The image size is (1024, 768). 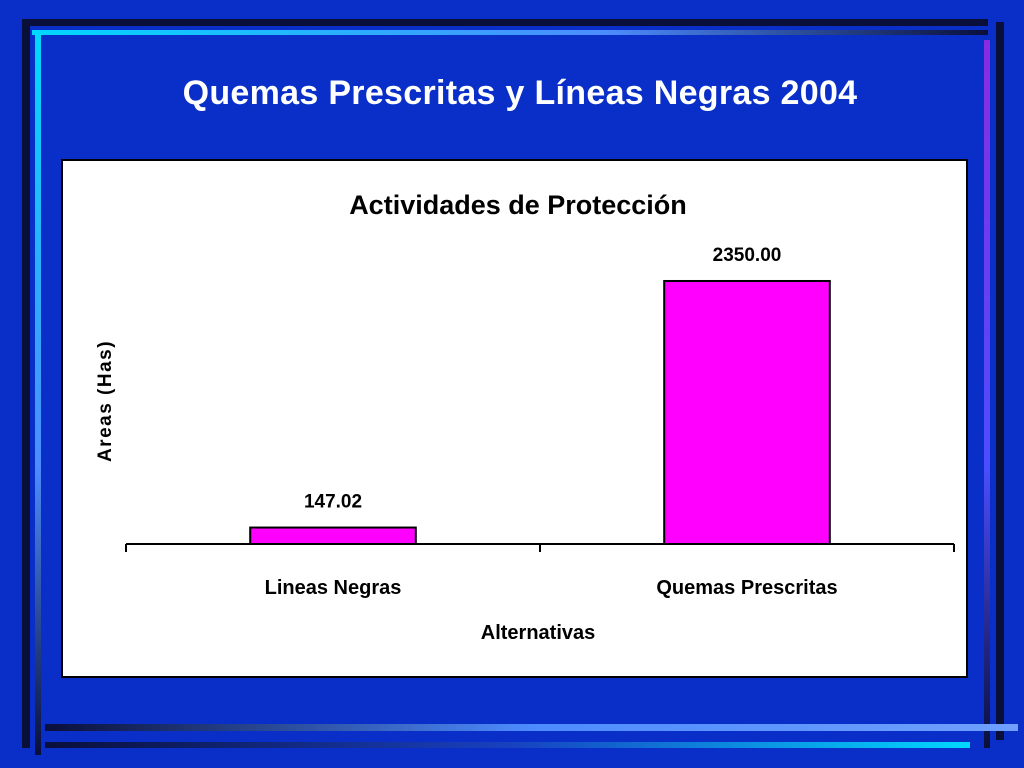 What do you see at coordinates (531, 727) in the screenshot?
I see `frame-bottom-blue-bar` at bounding box center [531, 727].